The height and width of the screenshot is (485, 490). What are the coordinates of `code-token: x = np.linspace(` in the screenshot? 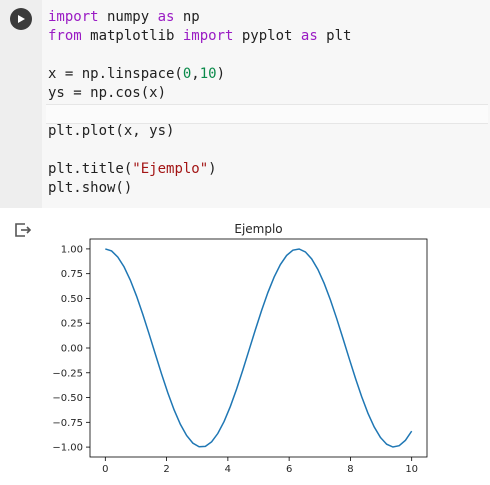 It's located at (115, 74).